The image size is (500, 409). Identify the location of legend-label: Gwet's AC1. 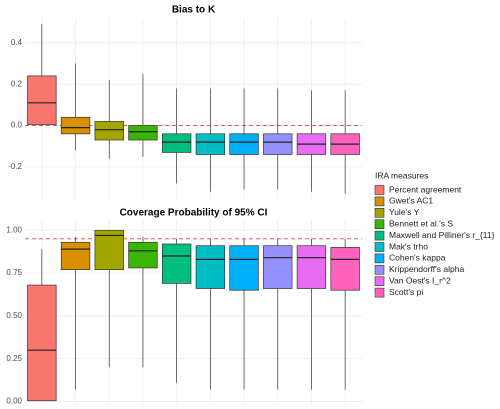
(411, 201).